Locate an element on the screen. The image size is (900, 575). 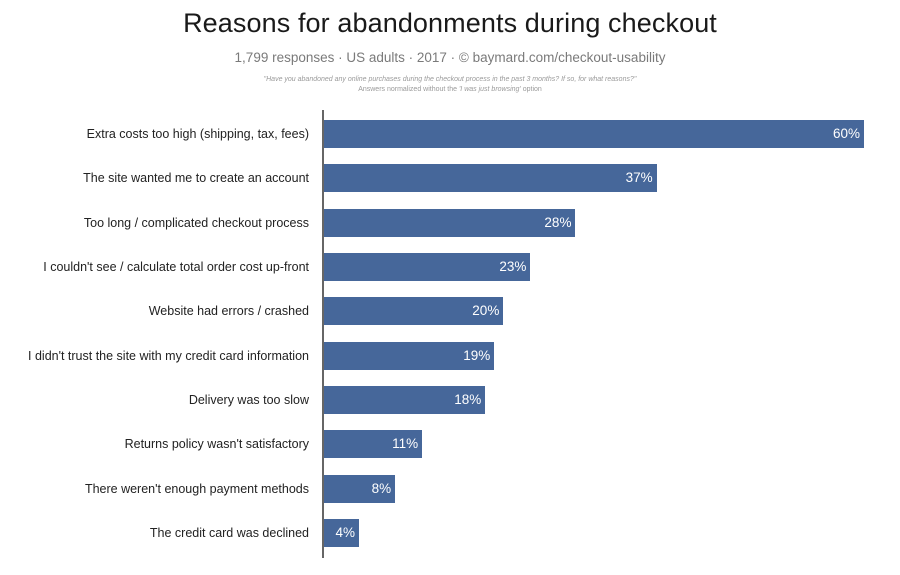
bar-value-label: 60% is located at coordinates (846, 133).